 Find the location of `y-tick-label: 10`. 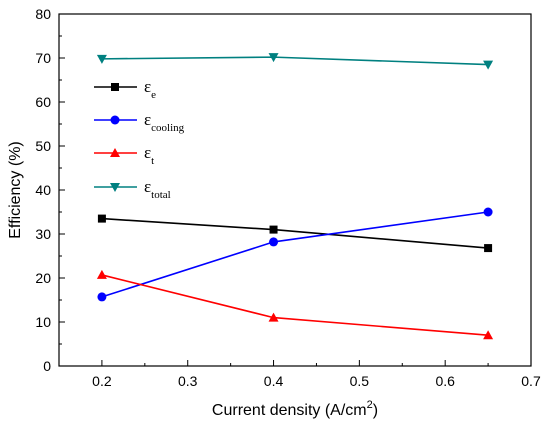

y-tick-label: 10 is located at coordinates (43, 322).